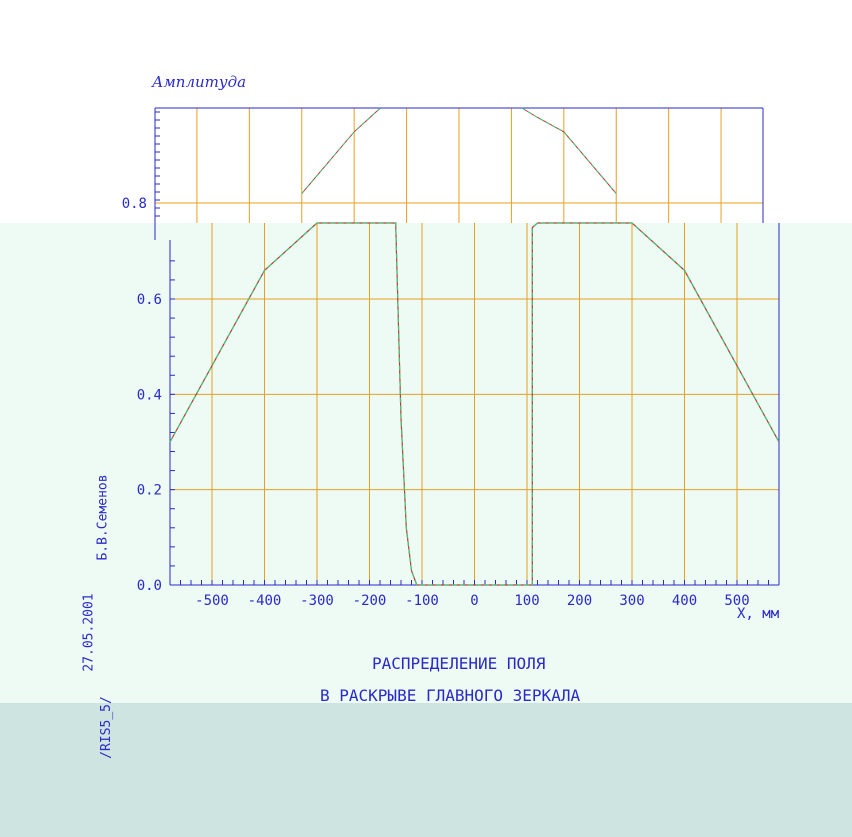 This screenshot has width=852, height=837. Describe the element at coordinates (579, 601) in the screenshot. I see `x-tick-label-7: 200` at that location.